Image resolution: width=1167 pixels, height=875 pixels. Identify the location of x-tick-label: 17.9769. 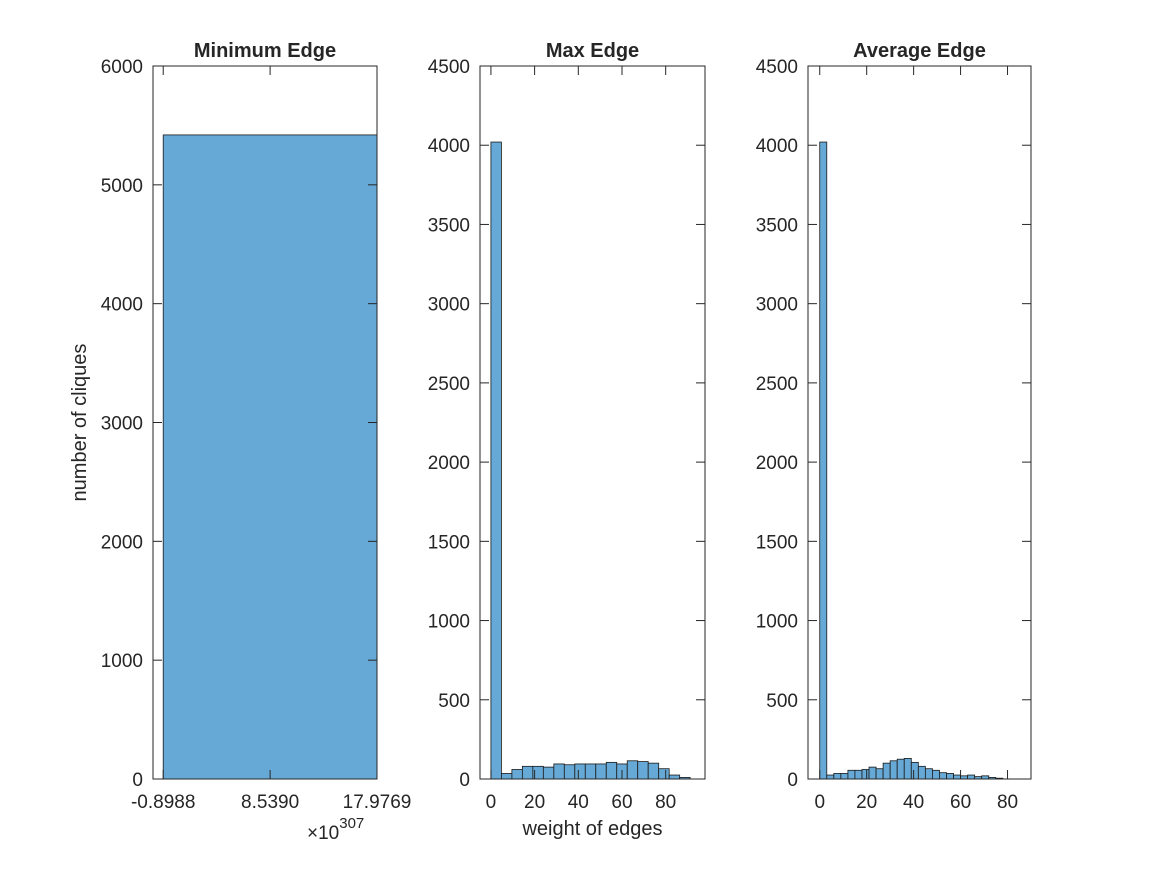
(377, 802).